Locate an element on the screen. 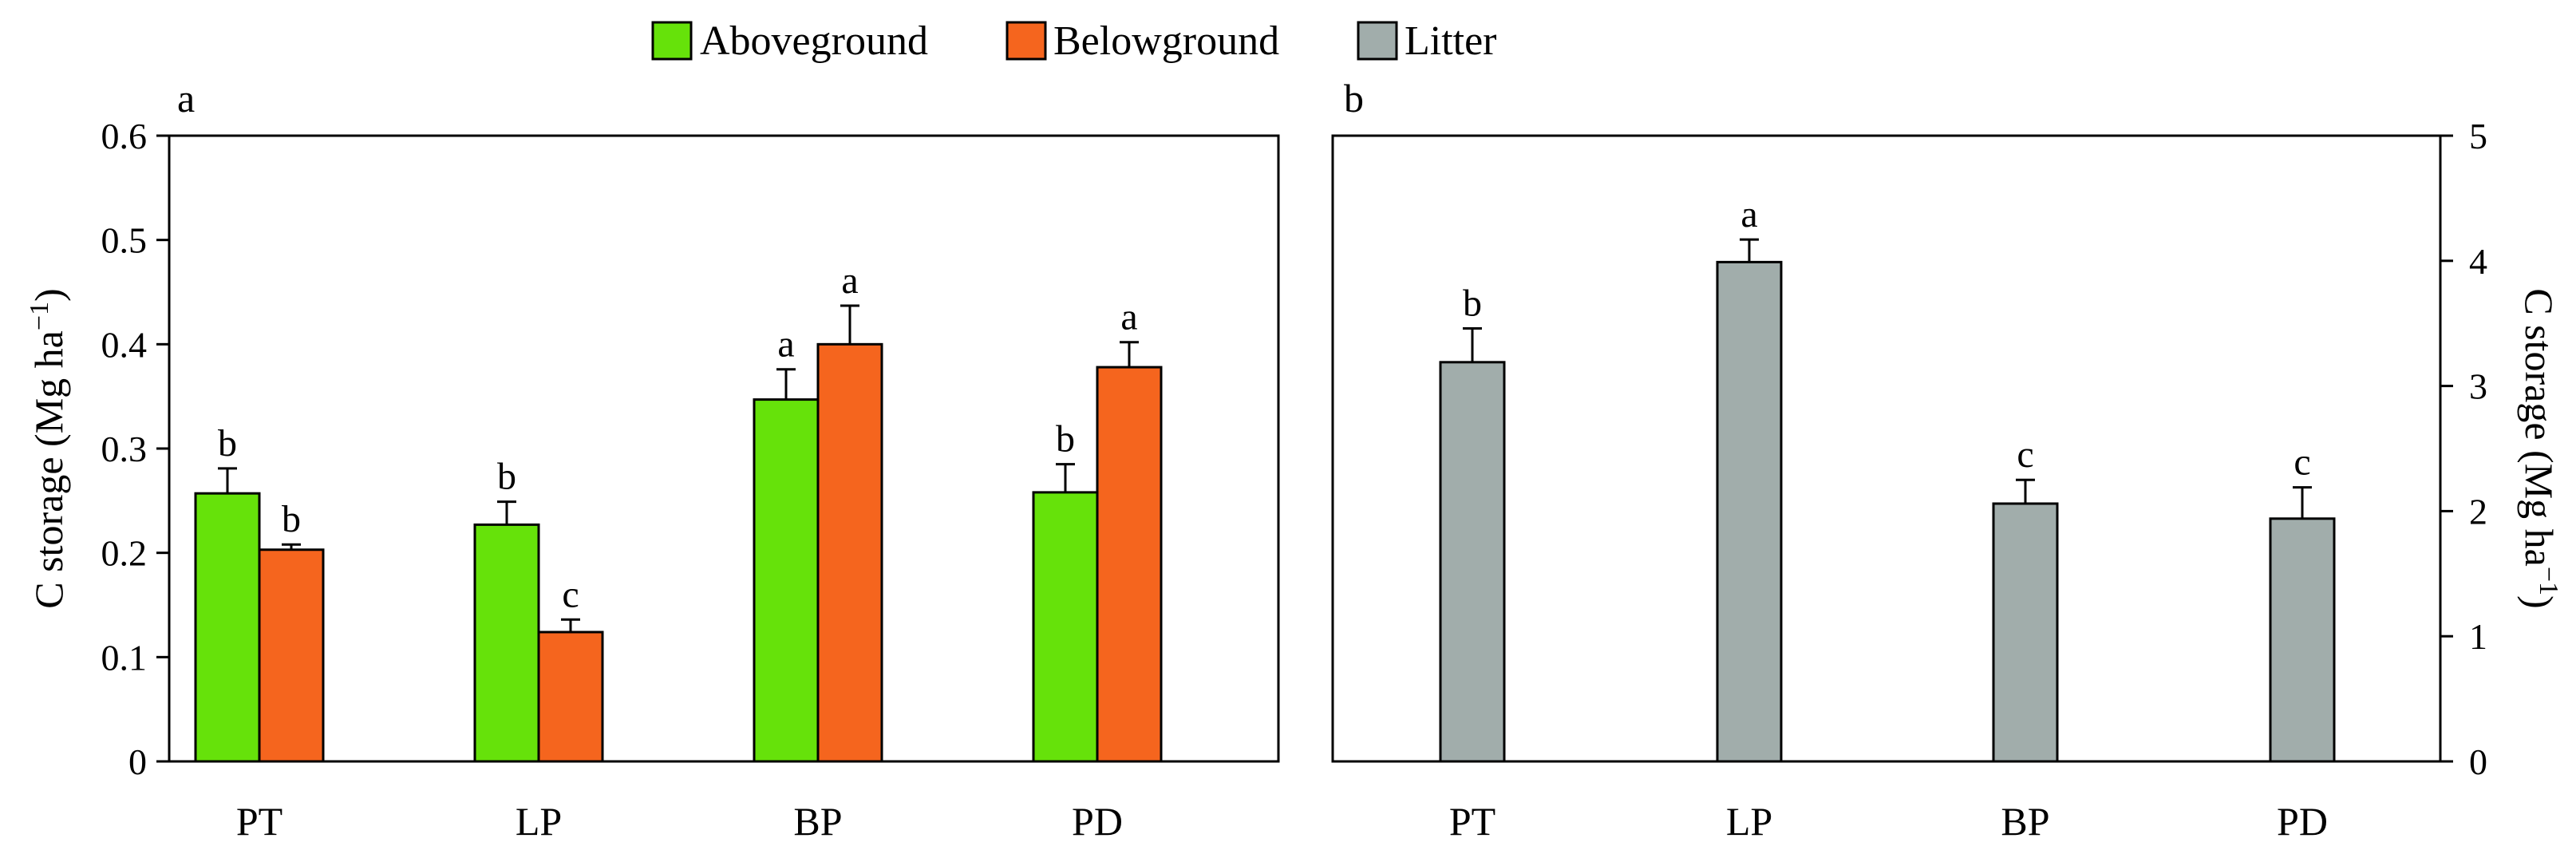  panel-a-sig-letter-belowground-bp: a is located at coordinates (849, 280).